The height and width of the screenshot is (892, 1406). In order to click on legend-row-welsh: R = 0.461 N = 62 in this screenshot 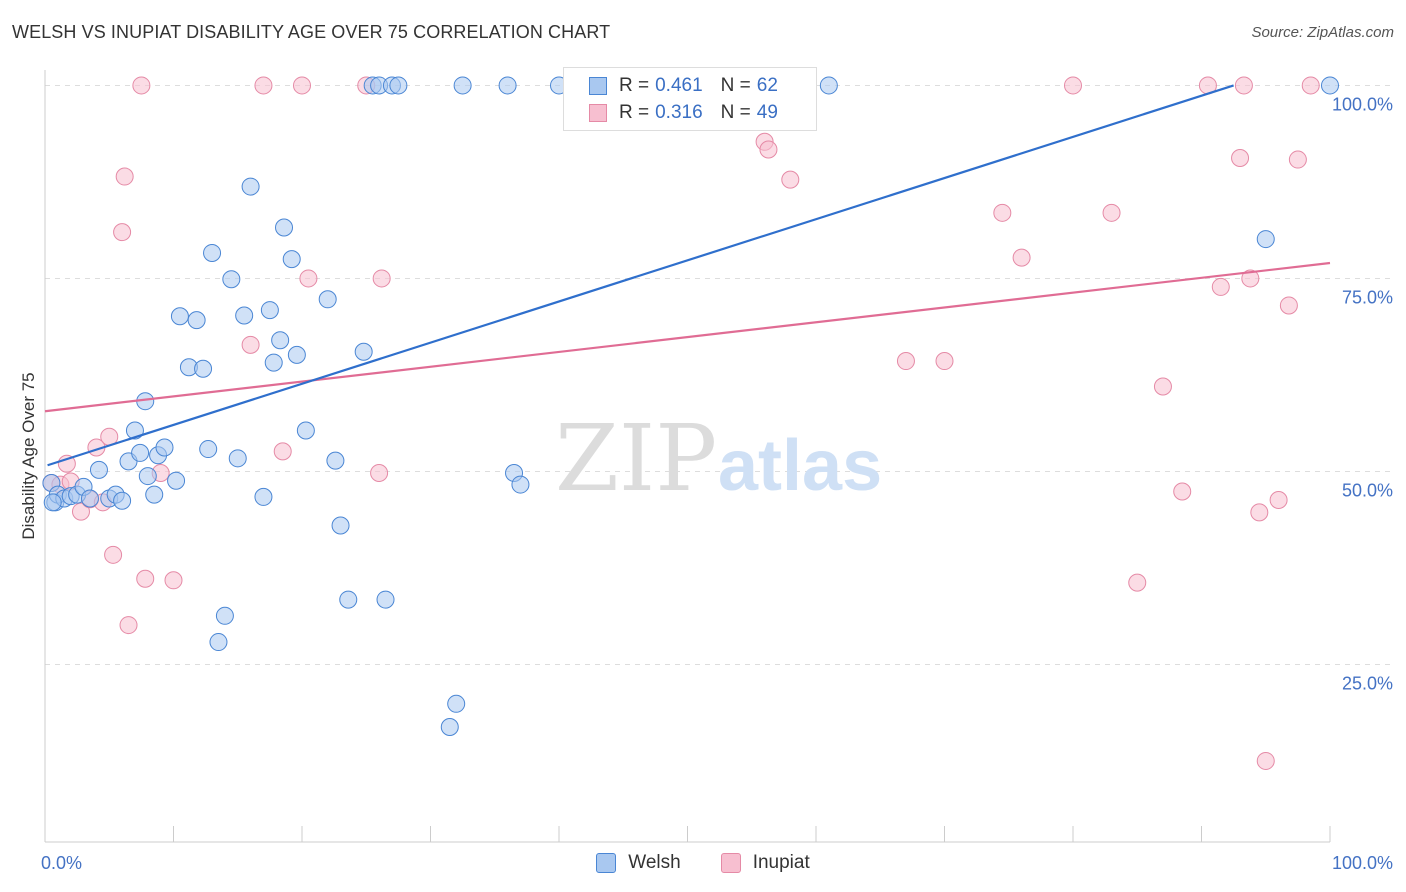, I will do `click(671, 86)`.